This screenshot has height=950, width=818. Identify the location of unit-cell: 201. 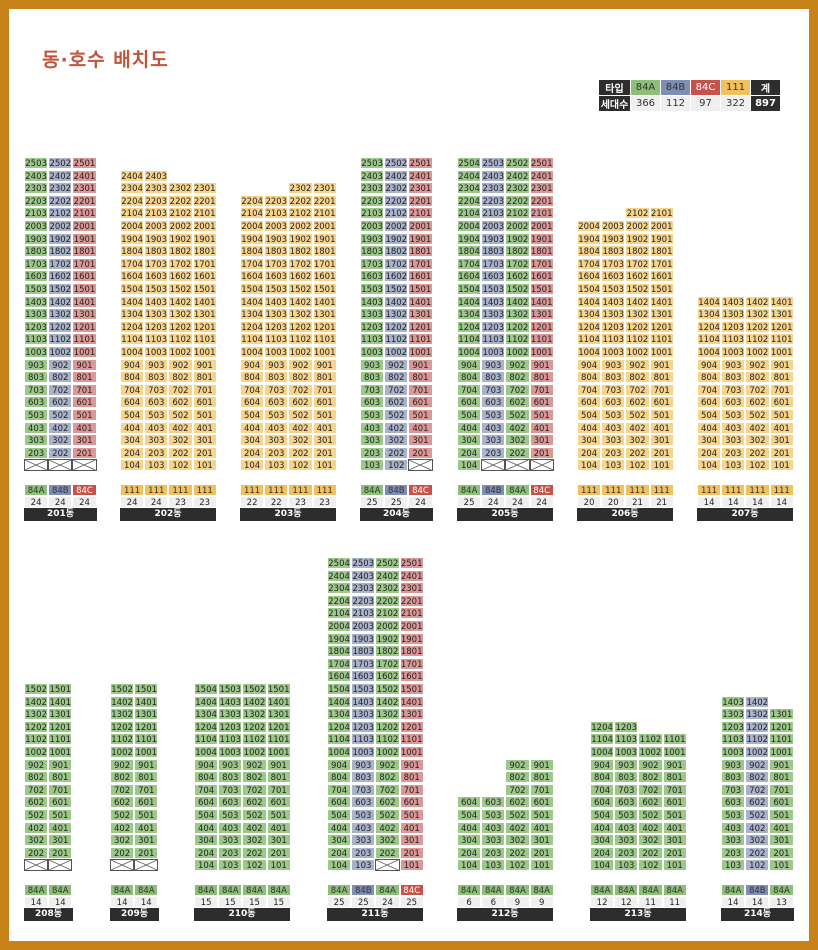
(420, 452).